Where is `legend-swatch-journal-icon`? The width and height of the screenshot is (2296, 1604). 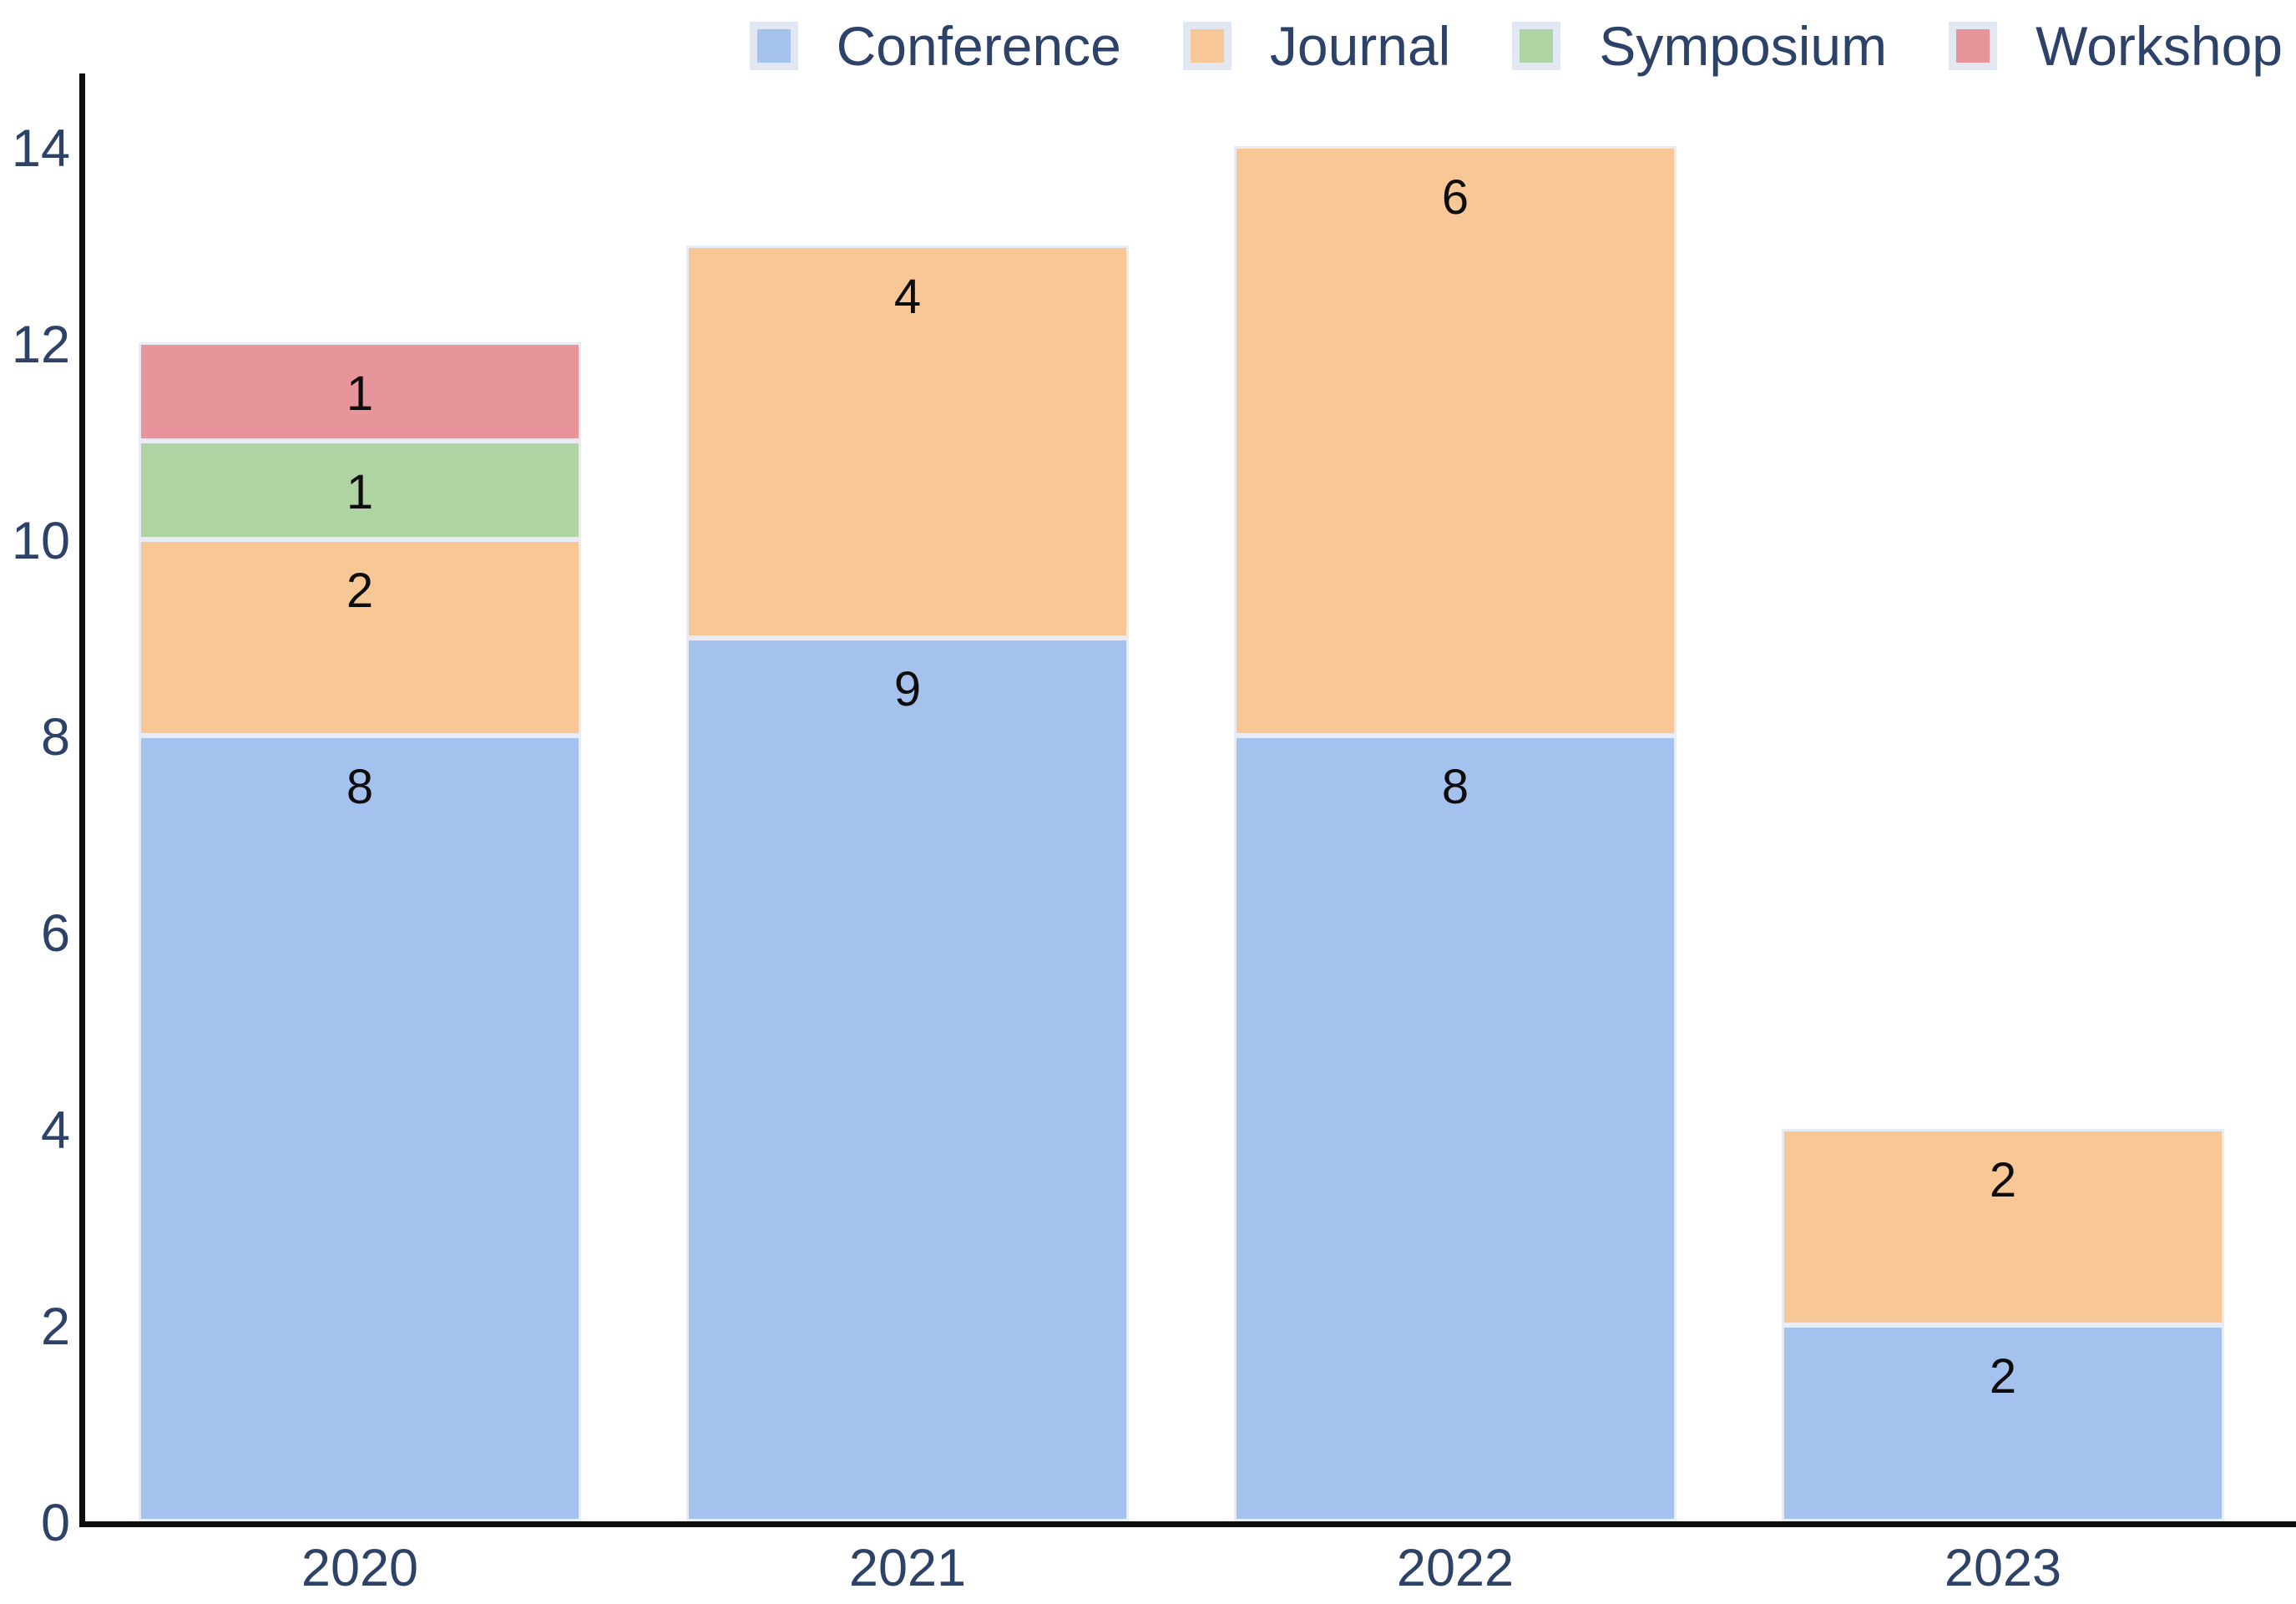
legend-swatch-journal-icon is located at coordinates (1206, 46).